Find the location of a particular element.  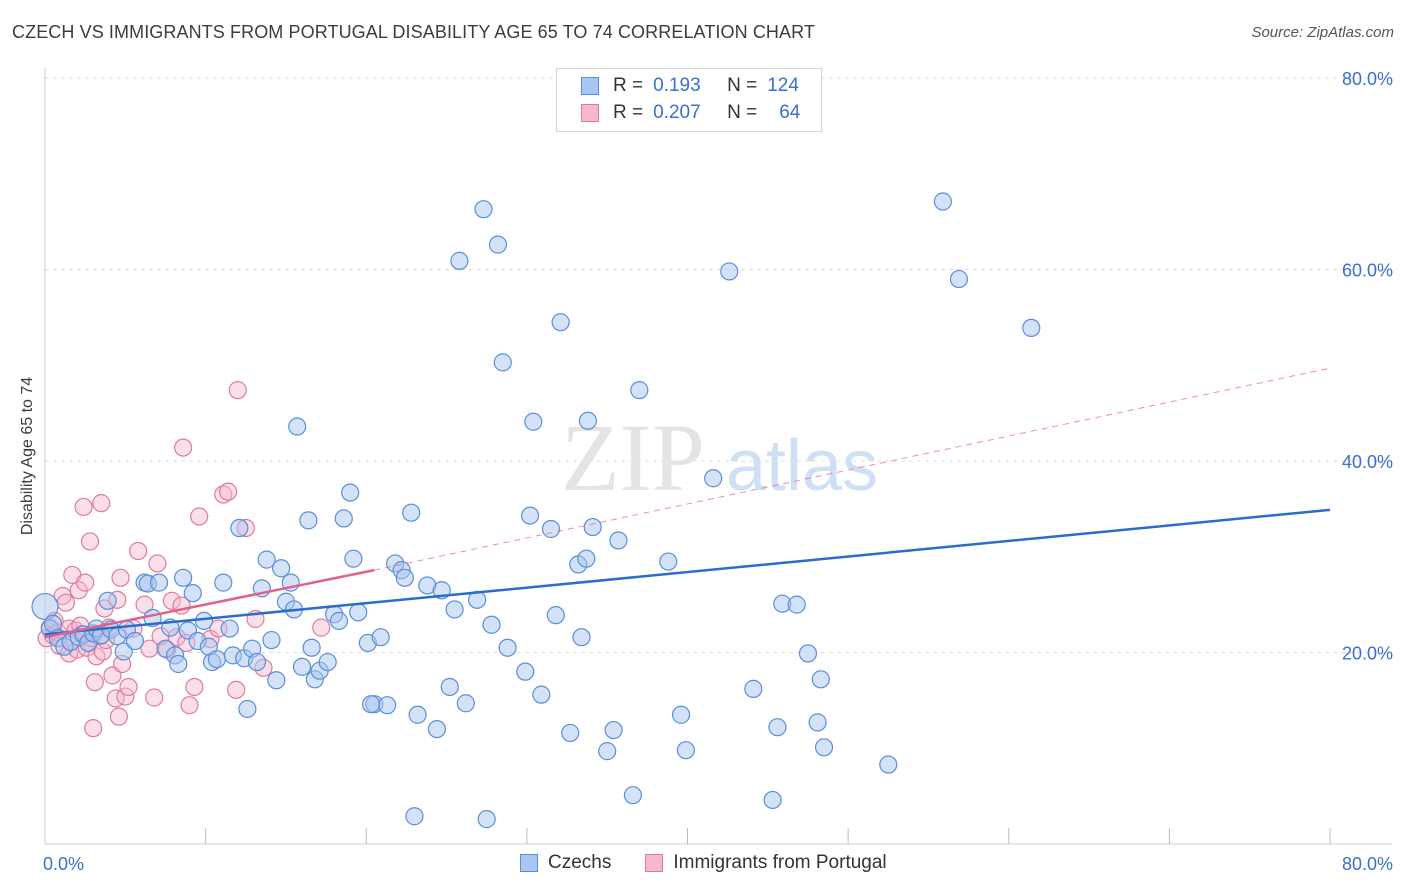

czechs-legend-swatch is located at coordinates (529, 863).